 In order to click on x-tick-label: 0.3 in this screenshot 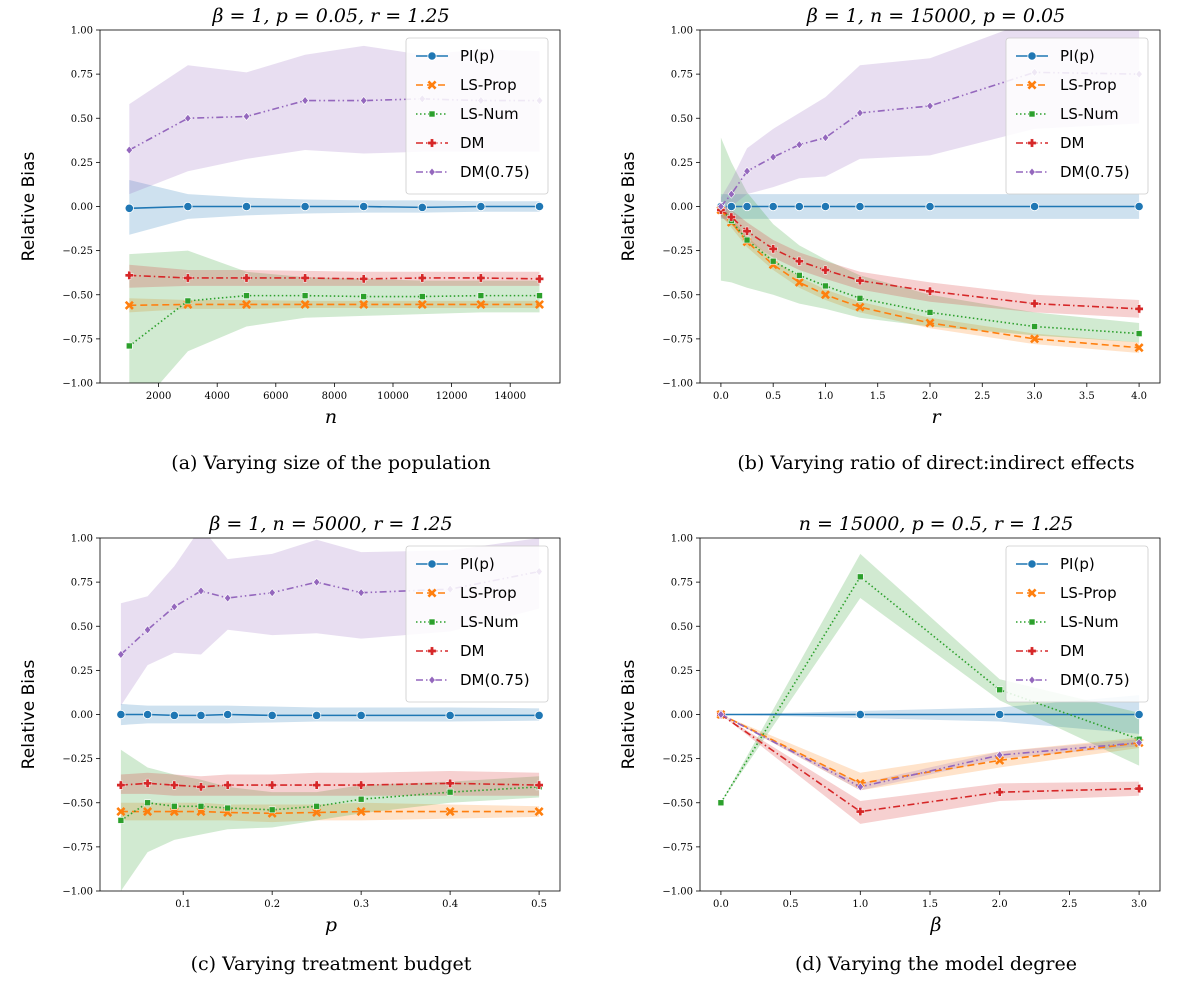, I will do `click(361, 904)`.